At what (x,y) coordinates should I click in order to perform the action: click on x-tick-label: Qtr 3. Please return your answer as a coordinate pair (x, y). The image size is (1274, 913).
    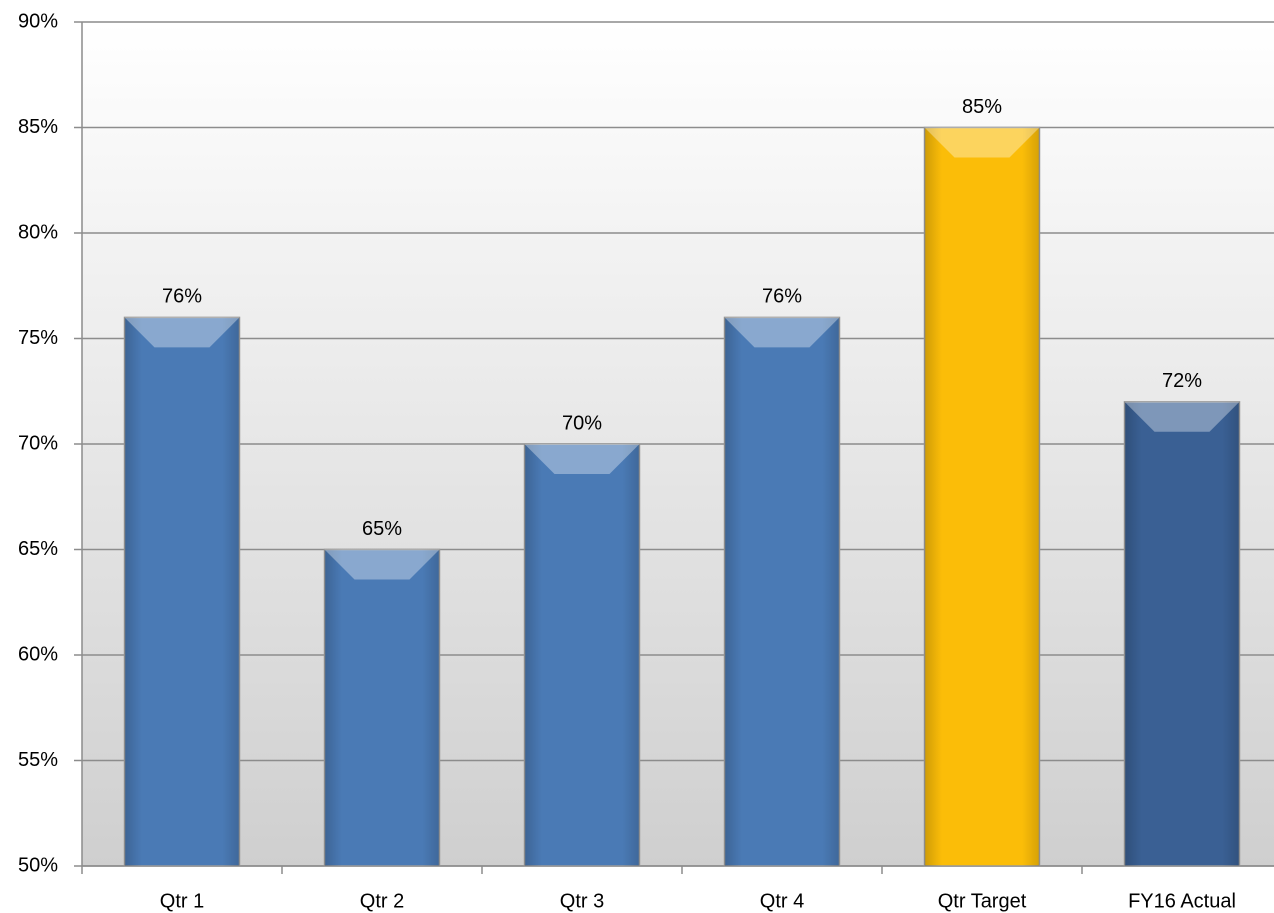
    Looking at the image, I should click on (582, 901).